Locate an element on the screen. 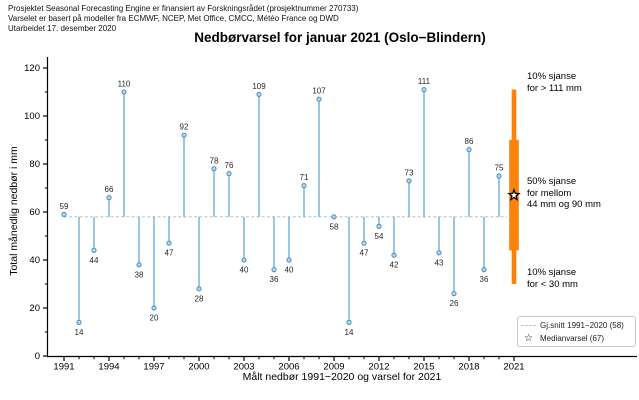 The image size is (639, 400). data-point-1992 is located at coordinates (79, 322).